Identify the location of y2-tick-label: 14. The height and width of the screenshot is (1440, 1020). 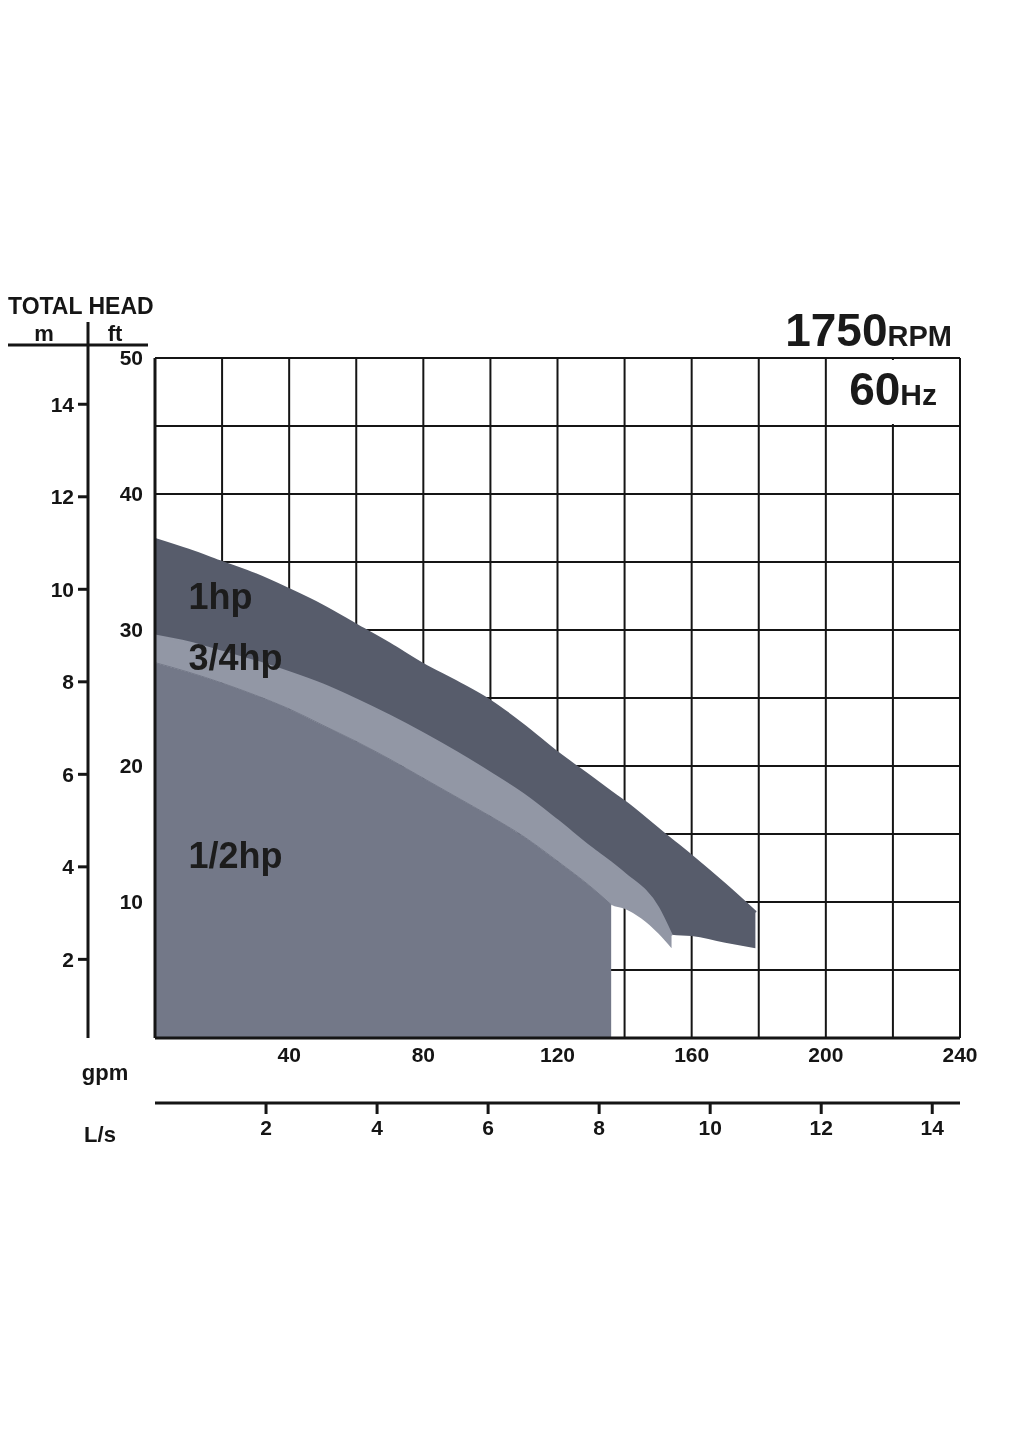
(62, 404).